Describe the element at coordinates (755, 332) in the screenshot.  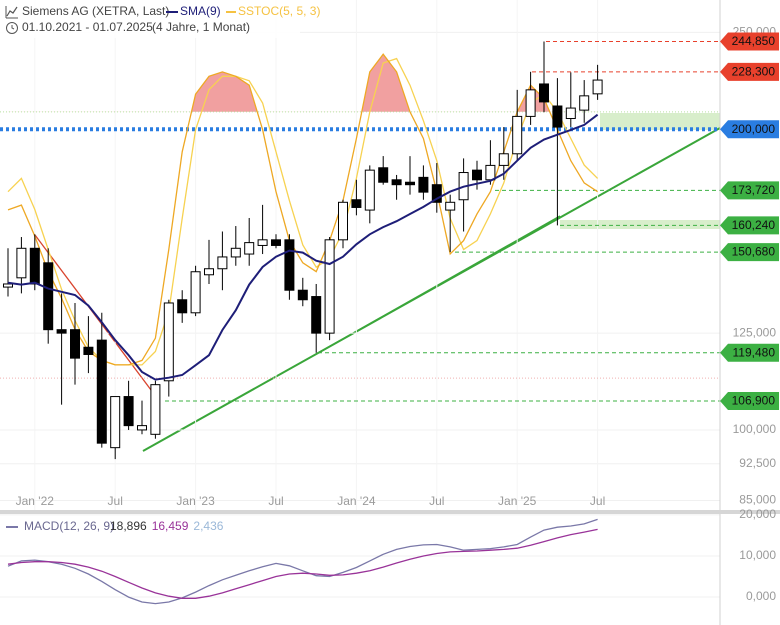
I see `y-tick-label: 125,000` at that location.